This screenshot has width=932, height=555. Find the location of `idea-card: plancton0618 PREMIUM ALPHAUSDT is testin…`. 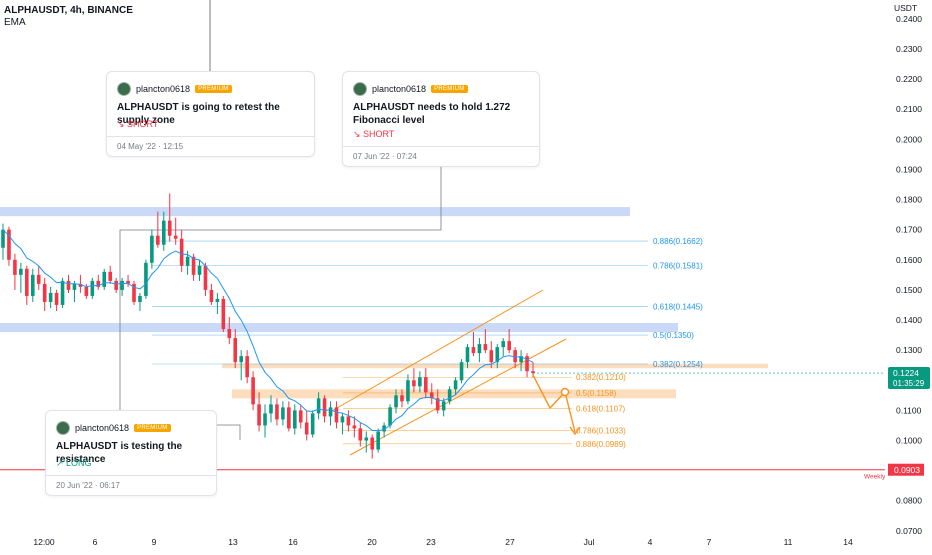

idea-card: plancton0618 PREMIUM ALPHAUSDT is testin… is located at coordinates (131, 453).